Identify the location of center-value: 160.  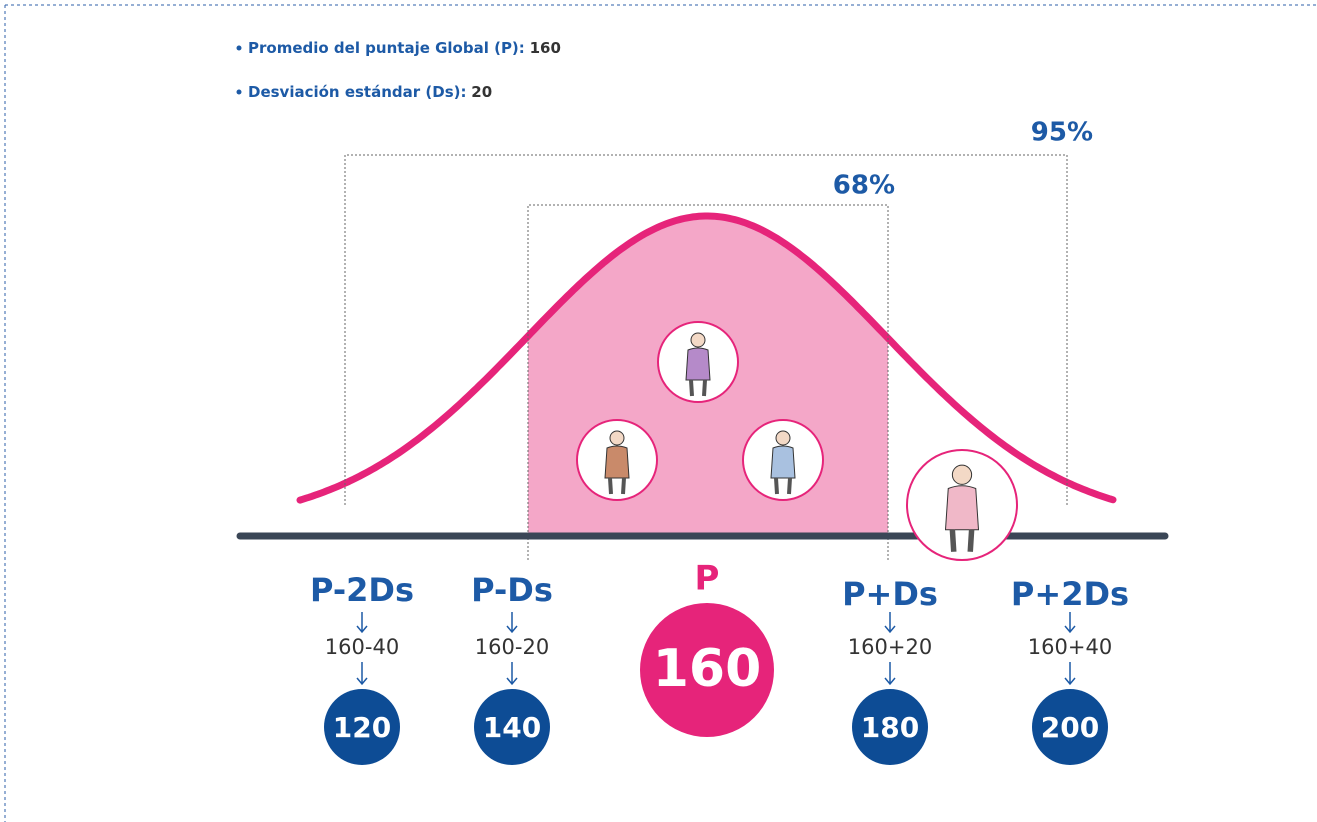
(707, 669).